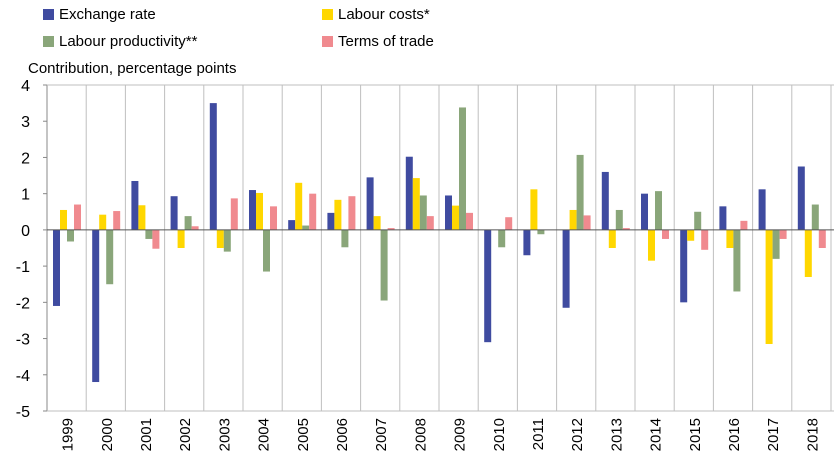 The image size is (834, 464). I want to click on x-tick-label: 2015, so click(695, 434).